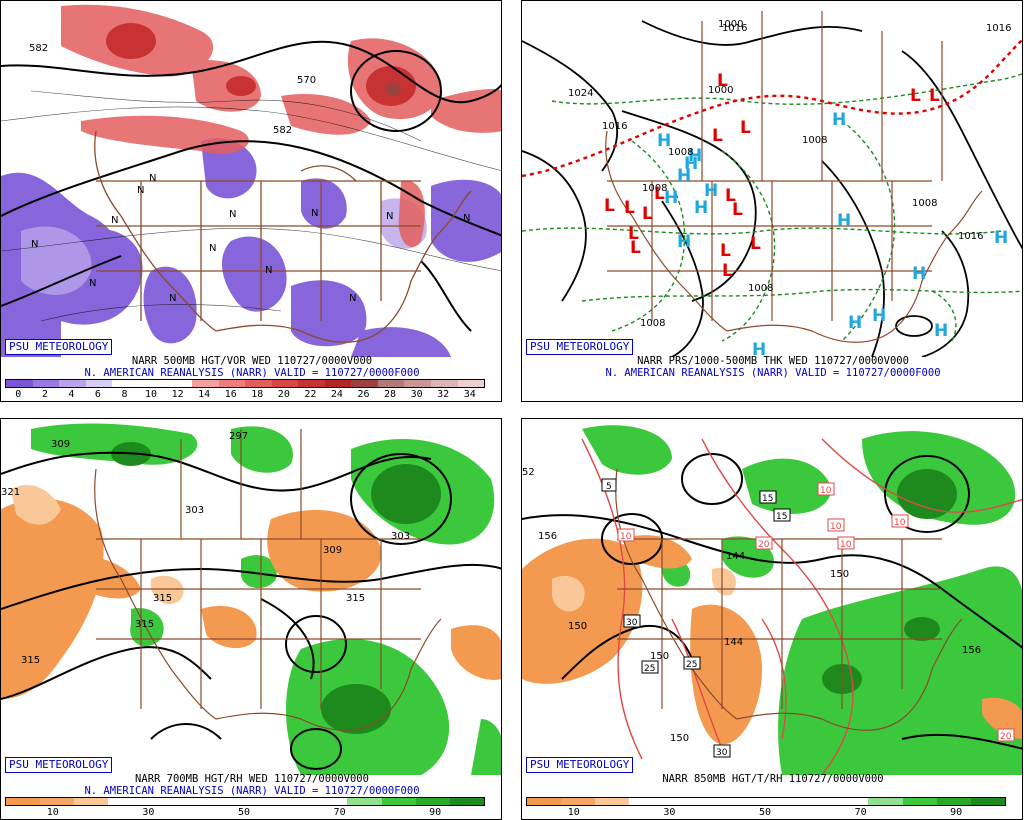  What do you see at coordinates (649, 669) in the screenshot?
I see `isotherm-value: 25` at bounding box center [649, 669].